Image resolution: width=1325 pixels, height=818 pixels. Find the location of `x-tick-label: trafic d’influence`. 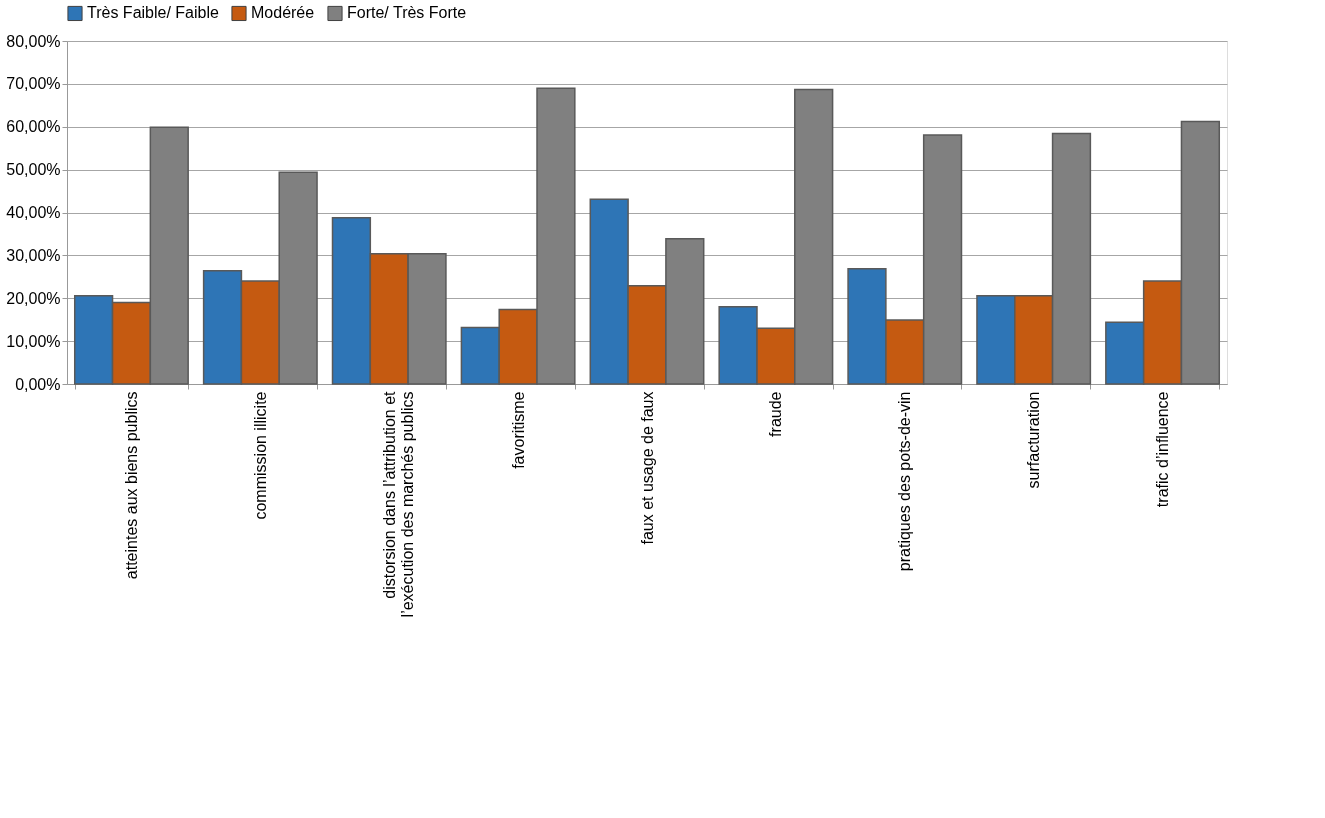

x-tick-label: trafic d’influence is located at coordinates (1163, 449).